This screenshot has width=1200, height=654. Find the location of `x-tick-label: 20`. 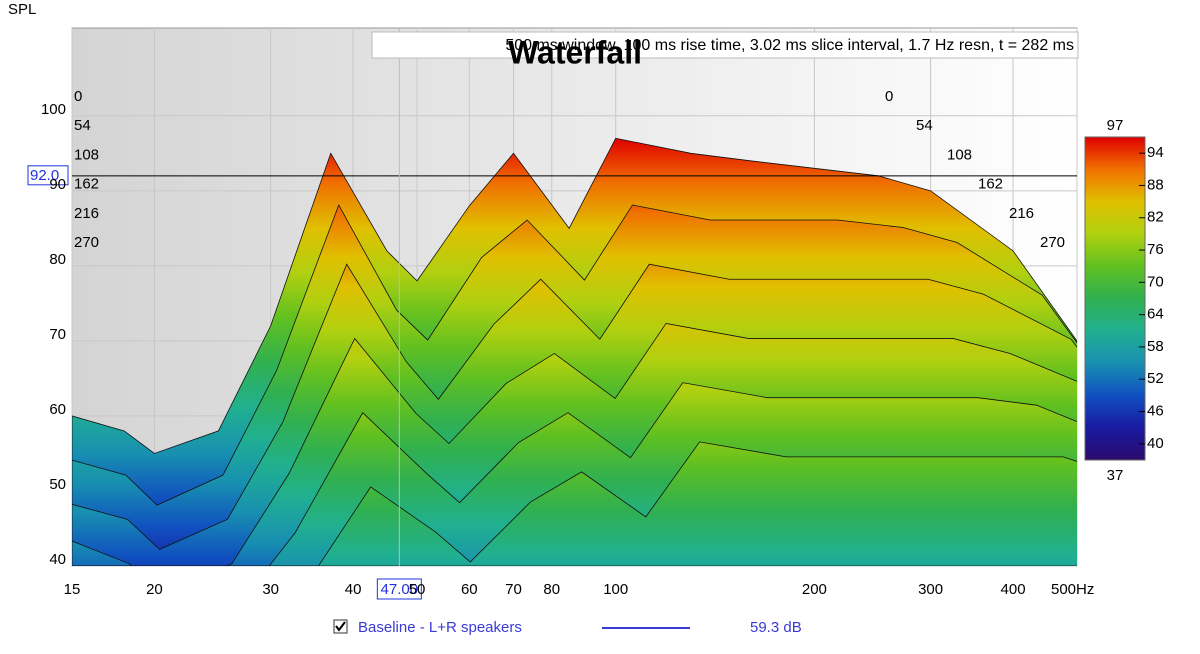

x-tick-label: 20 is located at coordinates (154, 589).